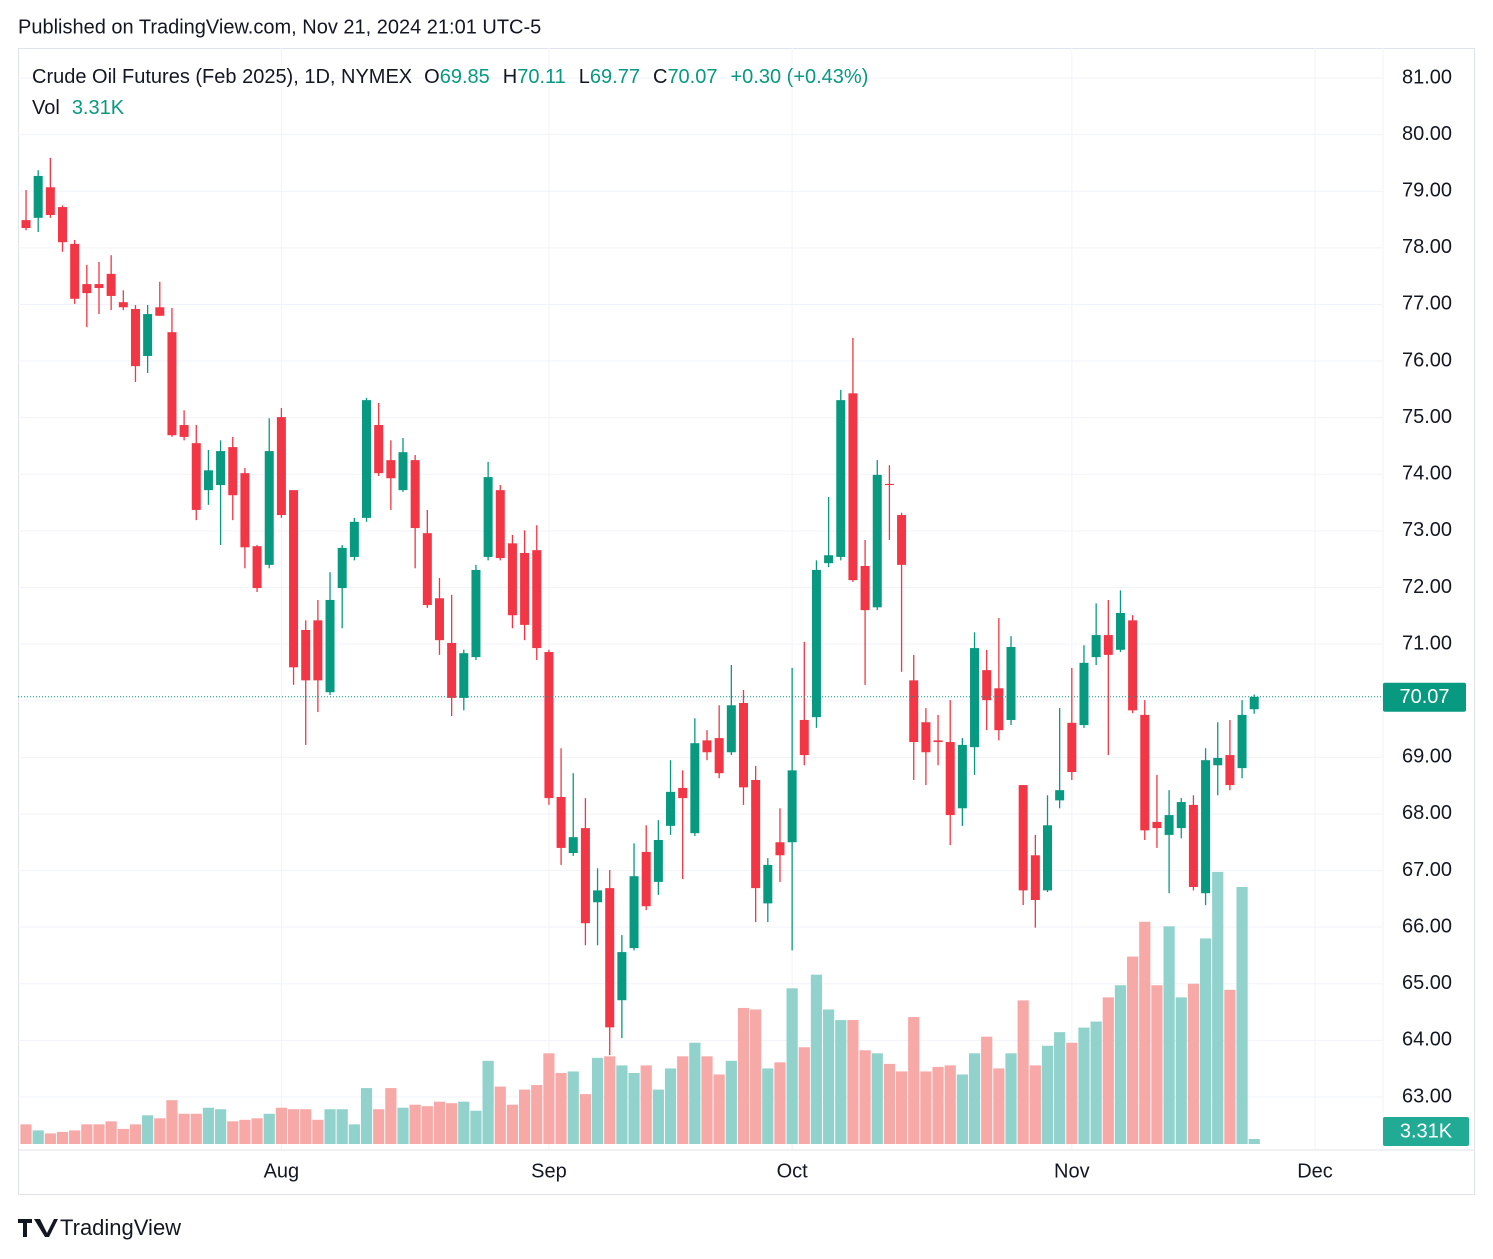  What do you see at coordinates (584, 77) in the screenshot?
I see `legend-letter: L` at bounding box center [584, 77].